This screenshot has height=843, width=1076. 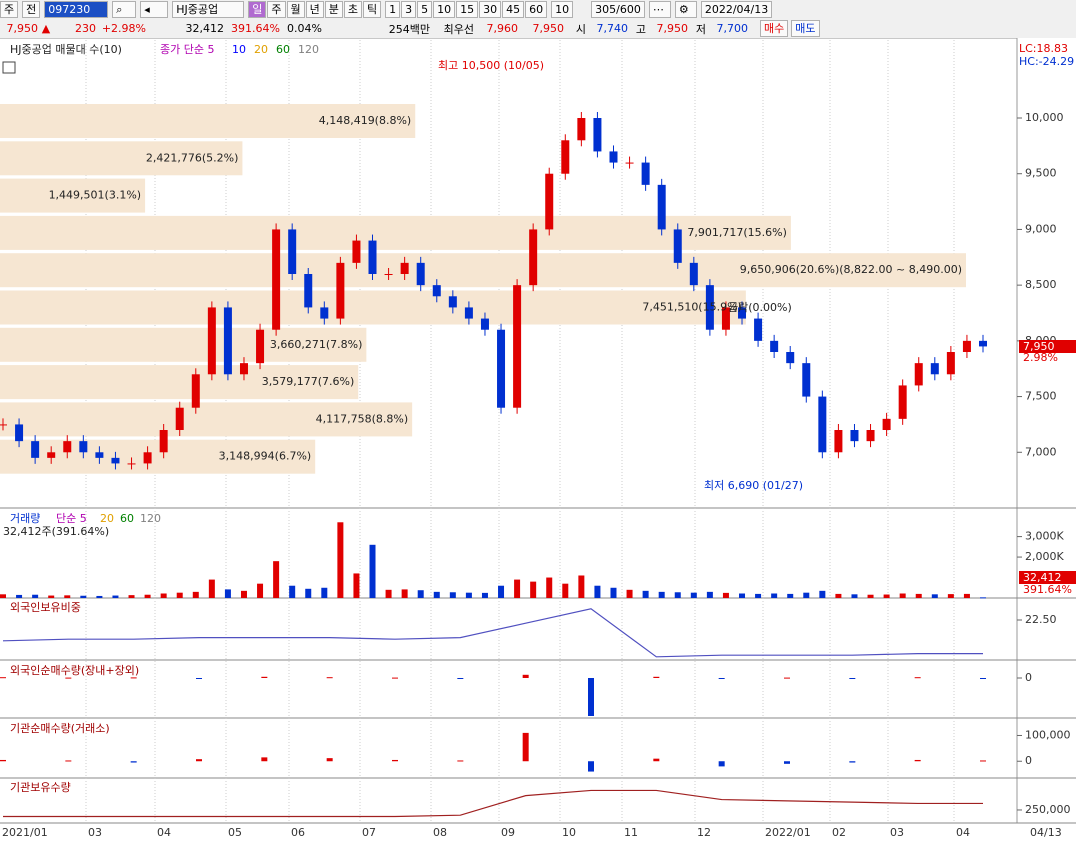 What do you see at coordinates (736, 9) in the screenshot?
I see `date-input: 2022/04/13` at bounding box center [736, 9].